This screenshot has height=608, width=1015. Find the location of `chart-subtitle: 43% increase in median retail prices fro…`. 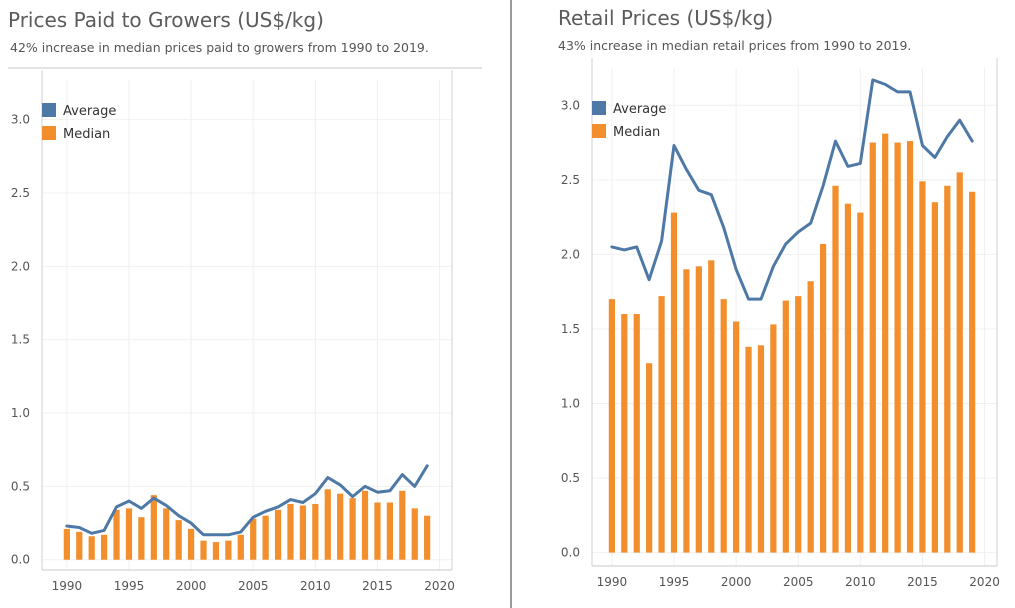

chart-subtitle: 43% increase in median retail prices fro… is located at coordinates (735, 45).